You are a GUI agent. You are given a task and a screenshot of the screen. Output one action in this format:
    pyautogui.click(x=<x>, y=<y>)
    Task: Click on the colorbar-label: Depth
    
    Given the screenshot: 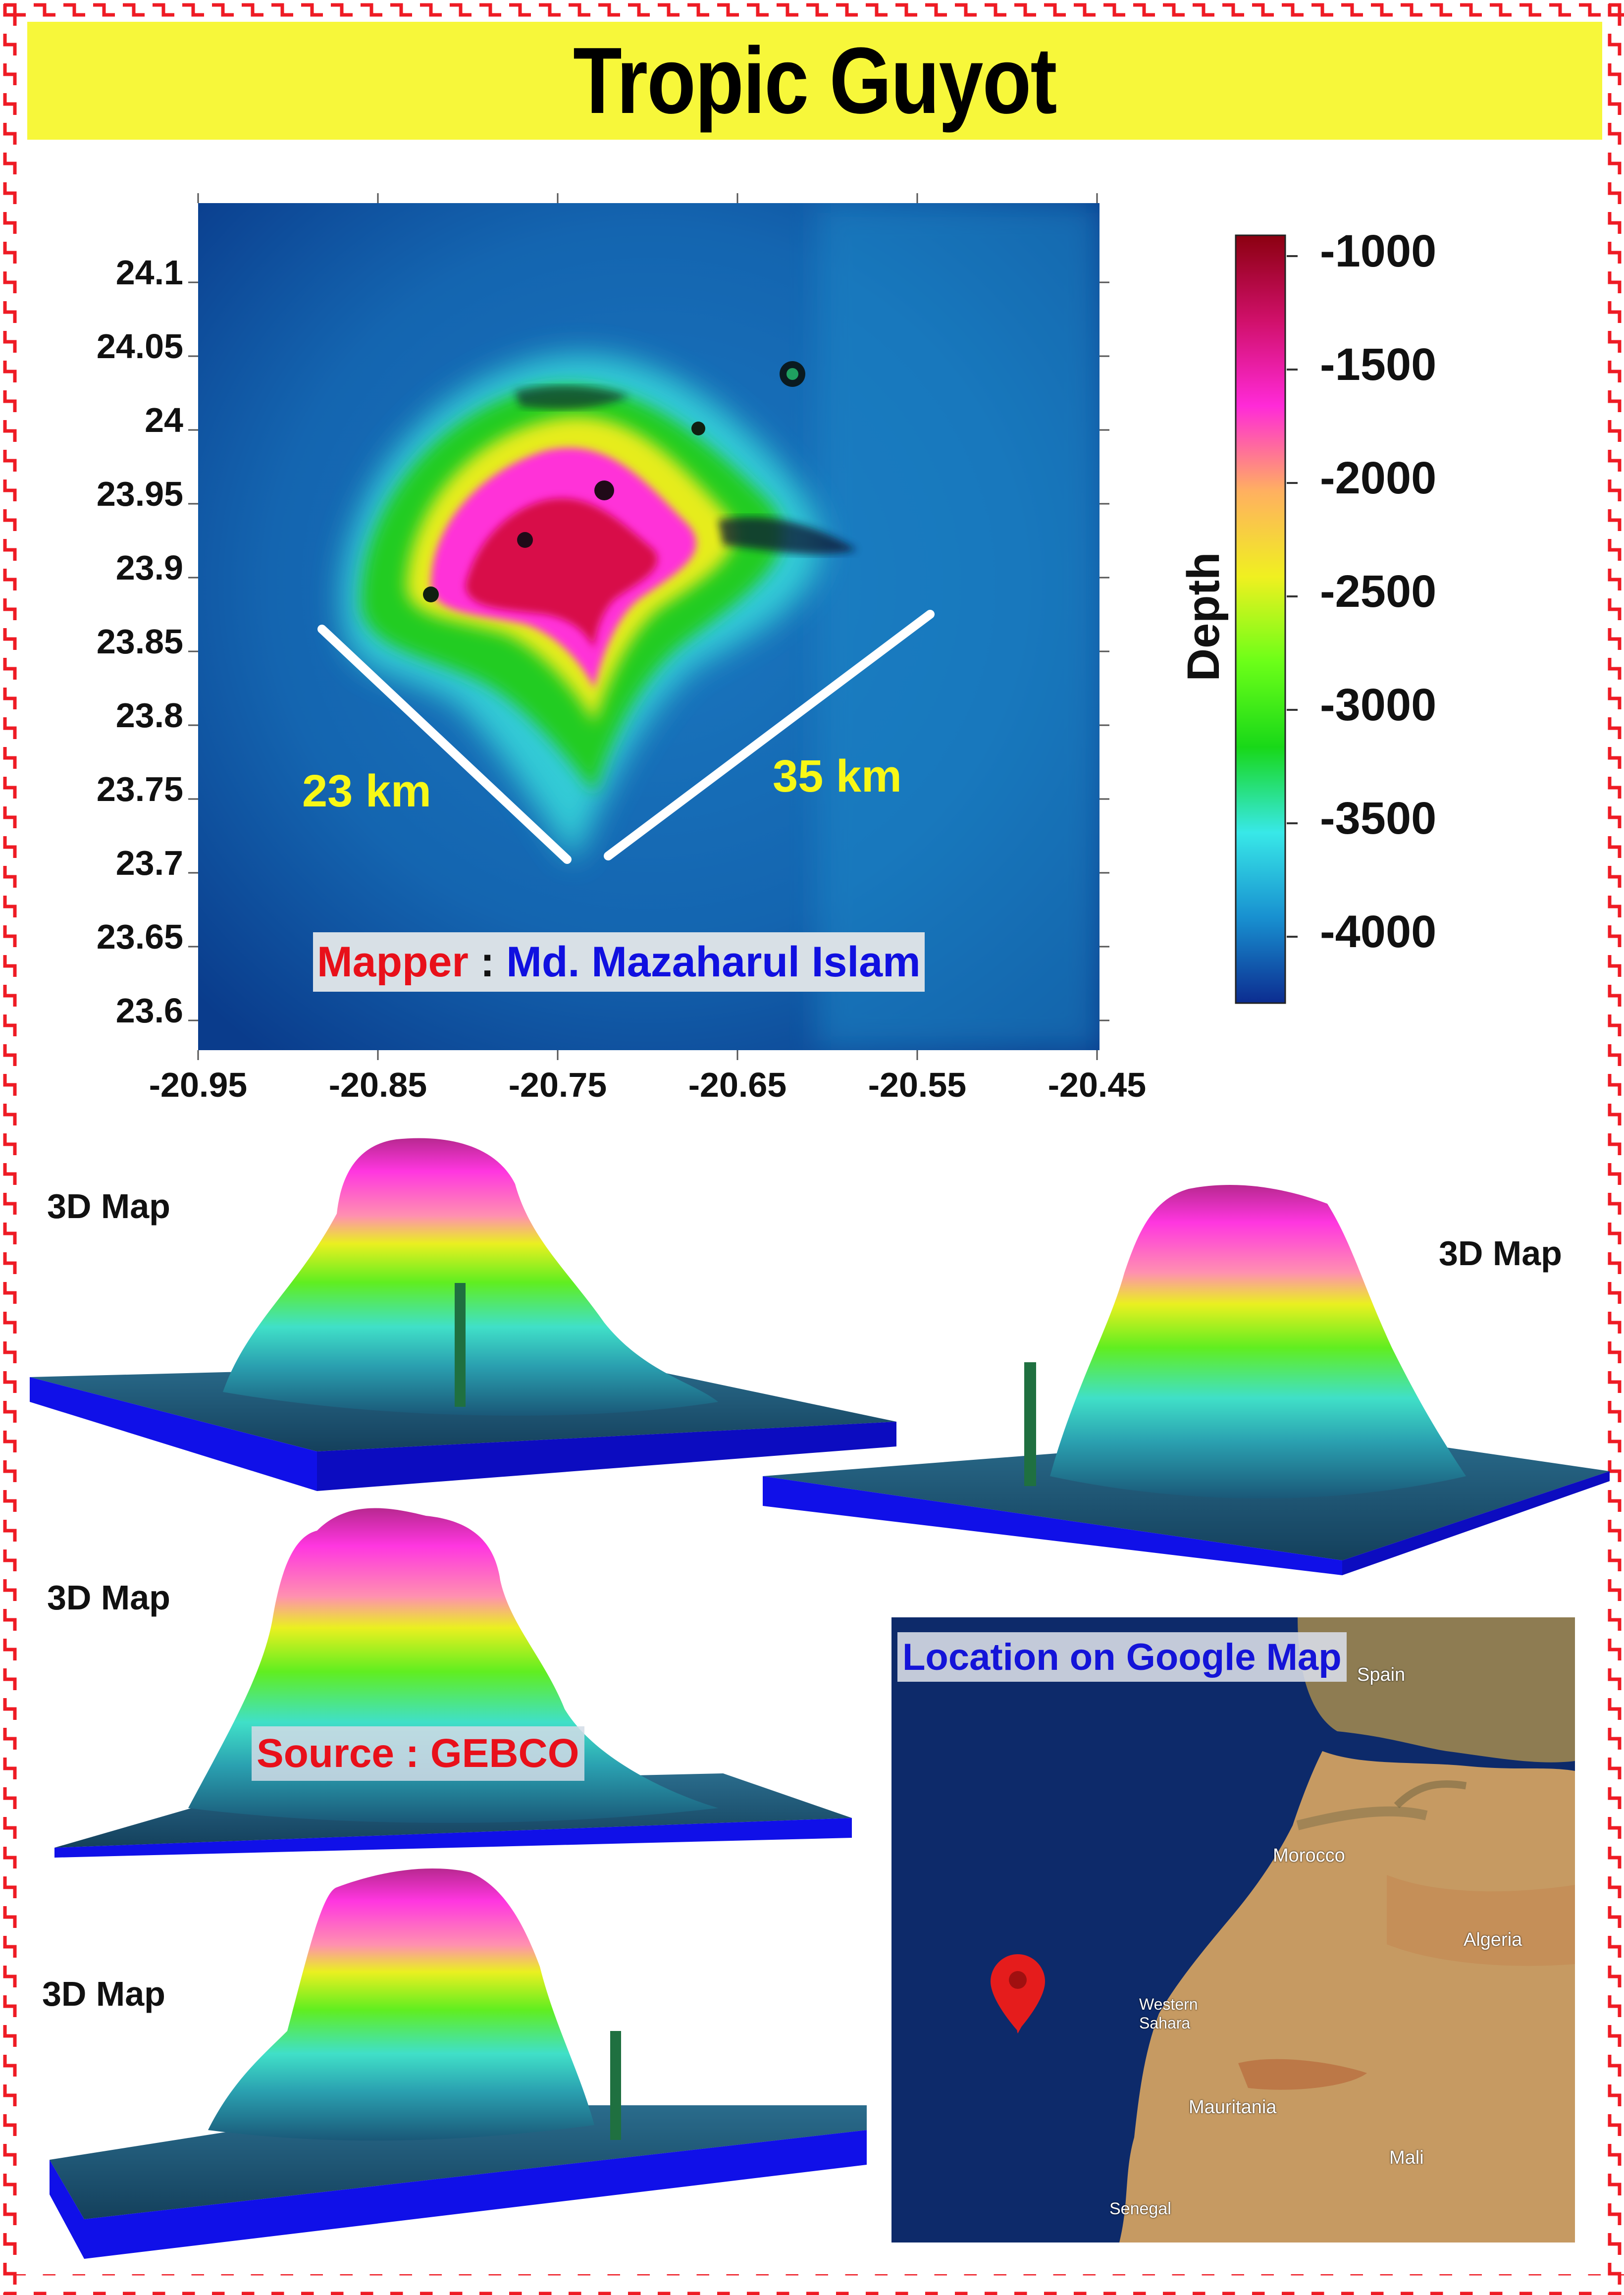 What is the action you would take?
    pyautogui.click(x=1203, y=617)
    